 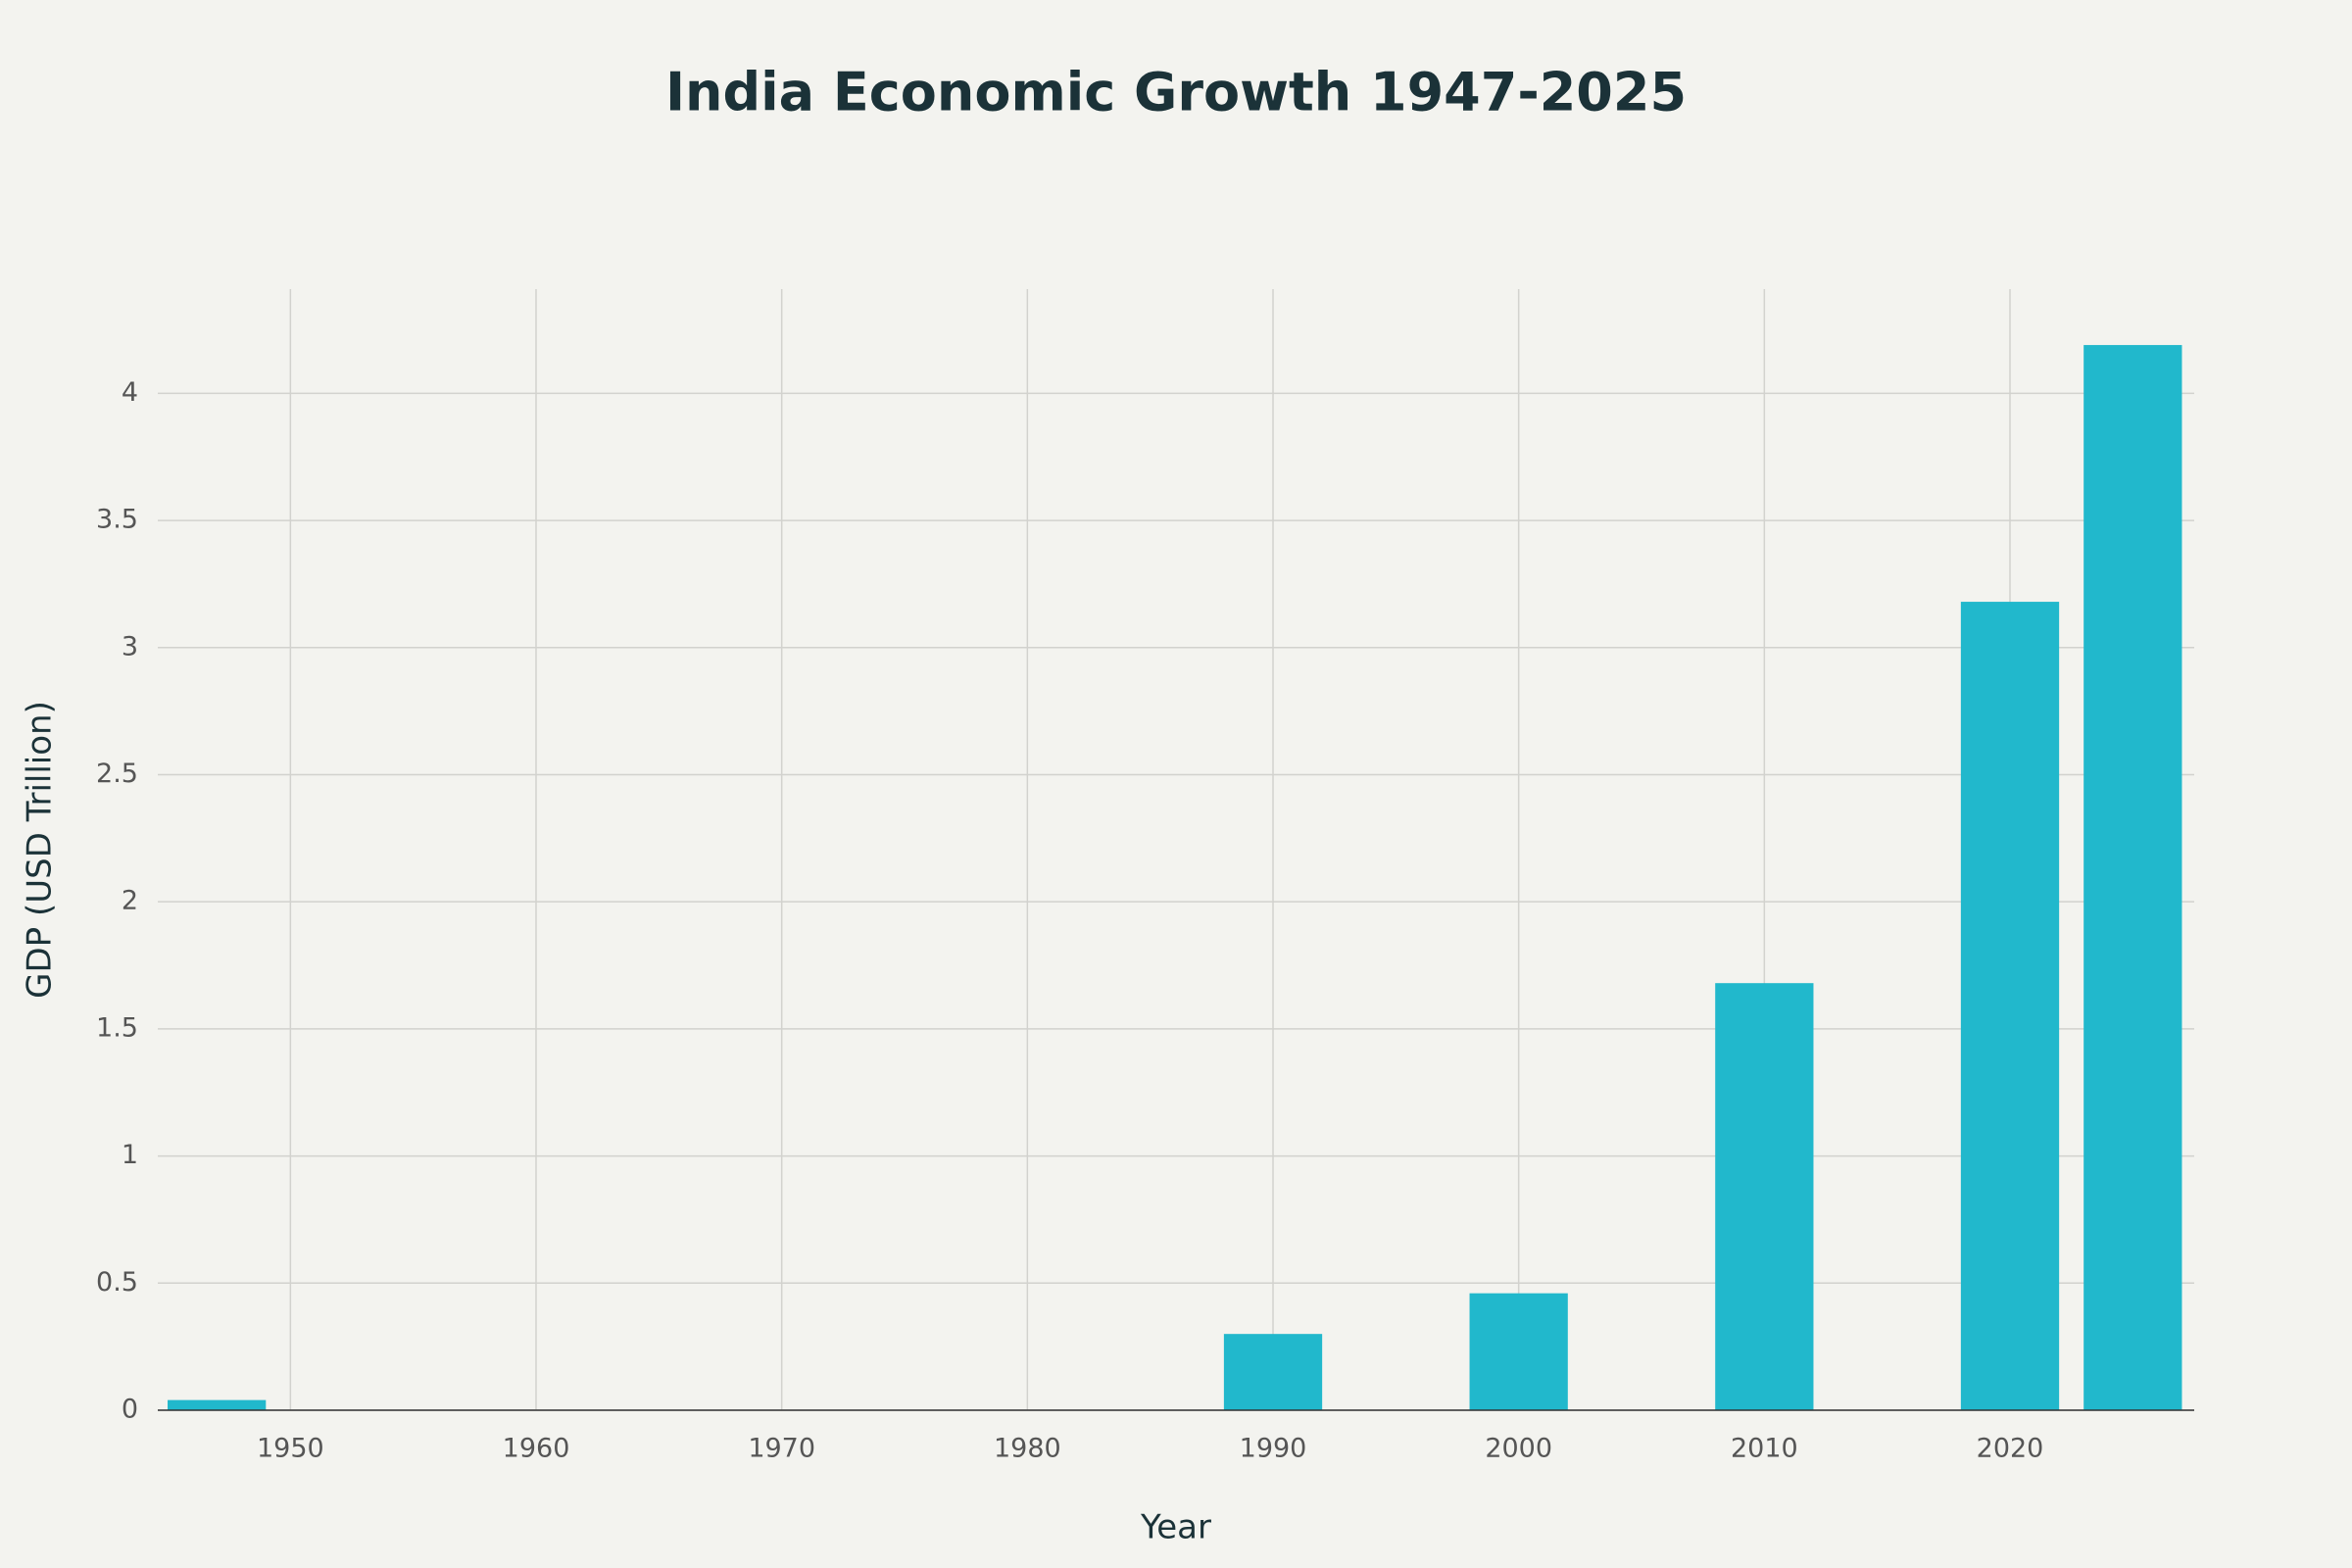 What do you see at coordinates (1027, 1449) in the screenshot?
I see `x-tick-label: 1980` at bounding box center [1027, 1449].